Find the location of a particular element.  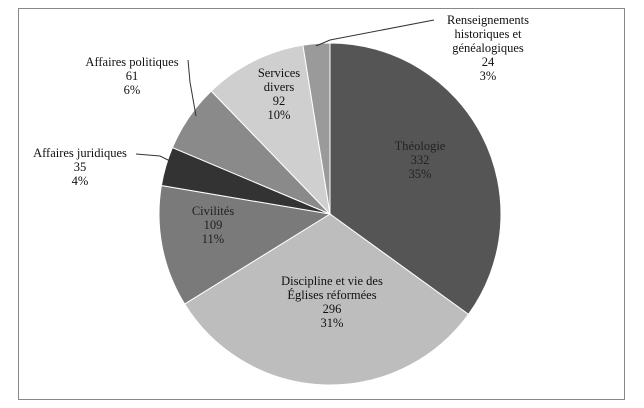

slice-label: Théologie 332 35% is located at coordinates (420, 160).